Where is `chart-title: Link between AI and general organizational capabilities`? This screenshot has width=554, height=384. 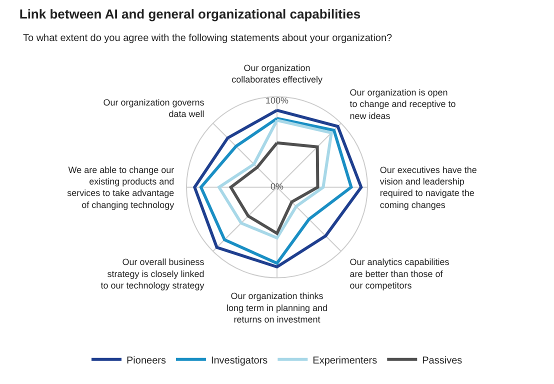
chart-title: Link between AI and general organizational capabilities is located at coordinates (190, 14).